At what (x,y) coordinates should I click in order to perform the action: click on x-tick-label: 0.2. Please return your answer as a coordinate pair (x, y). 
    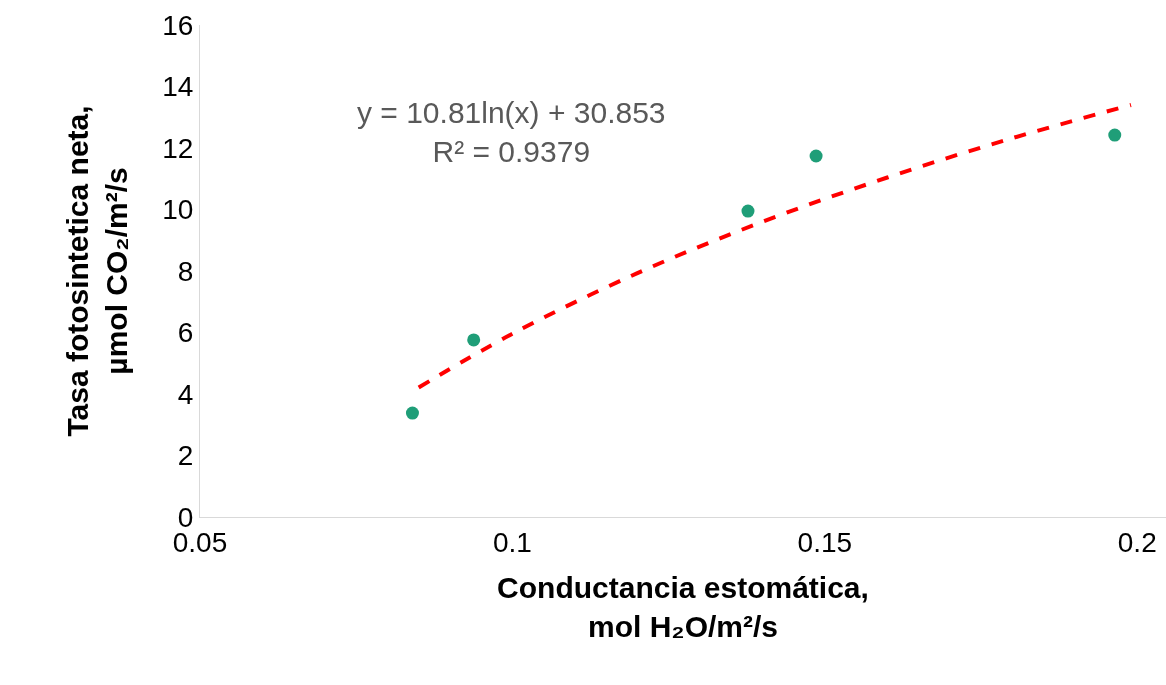
    Looking at the image, I should click on (1137, 542).